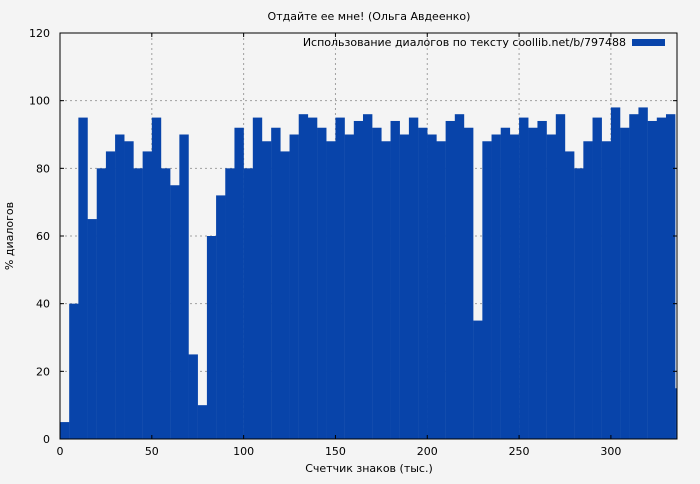 This screenshot has height=484, width=700. What do you see at coordinates (369, 468) in the screenshot?
I see `x-axis-label: Счетчик знаков (тыс.)` at bounding box center [369, 468].